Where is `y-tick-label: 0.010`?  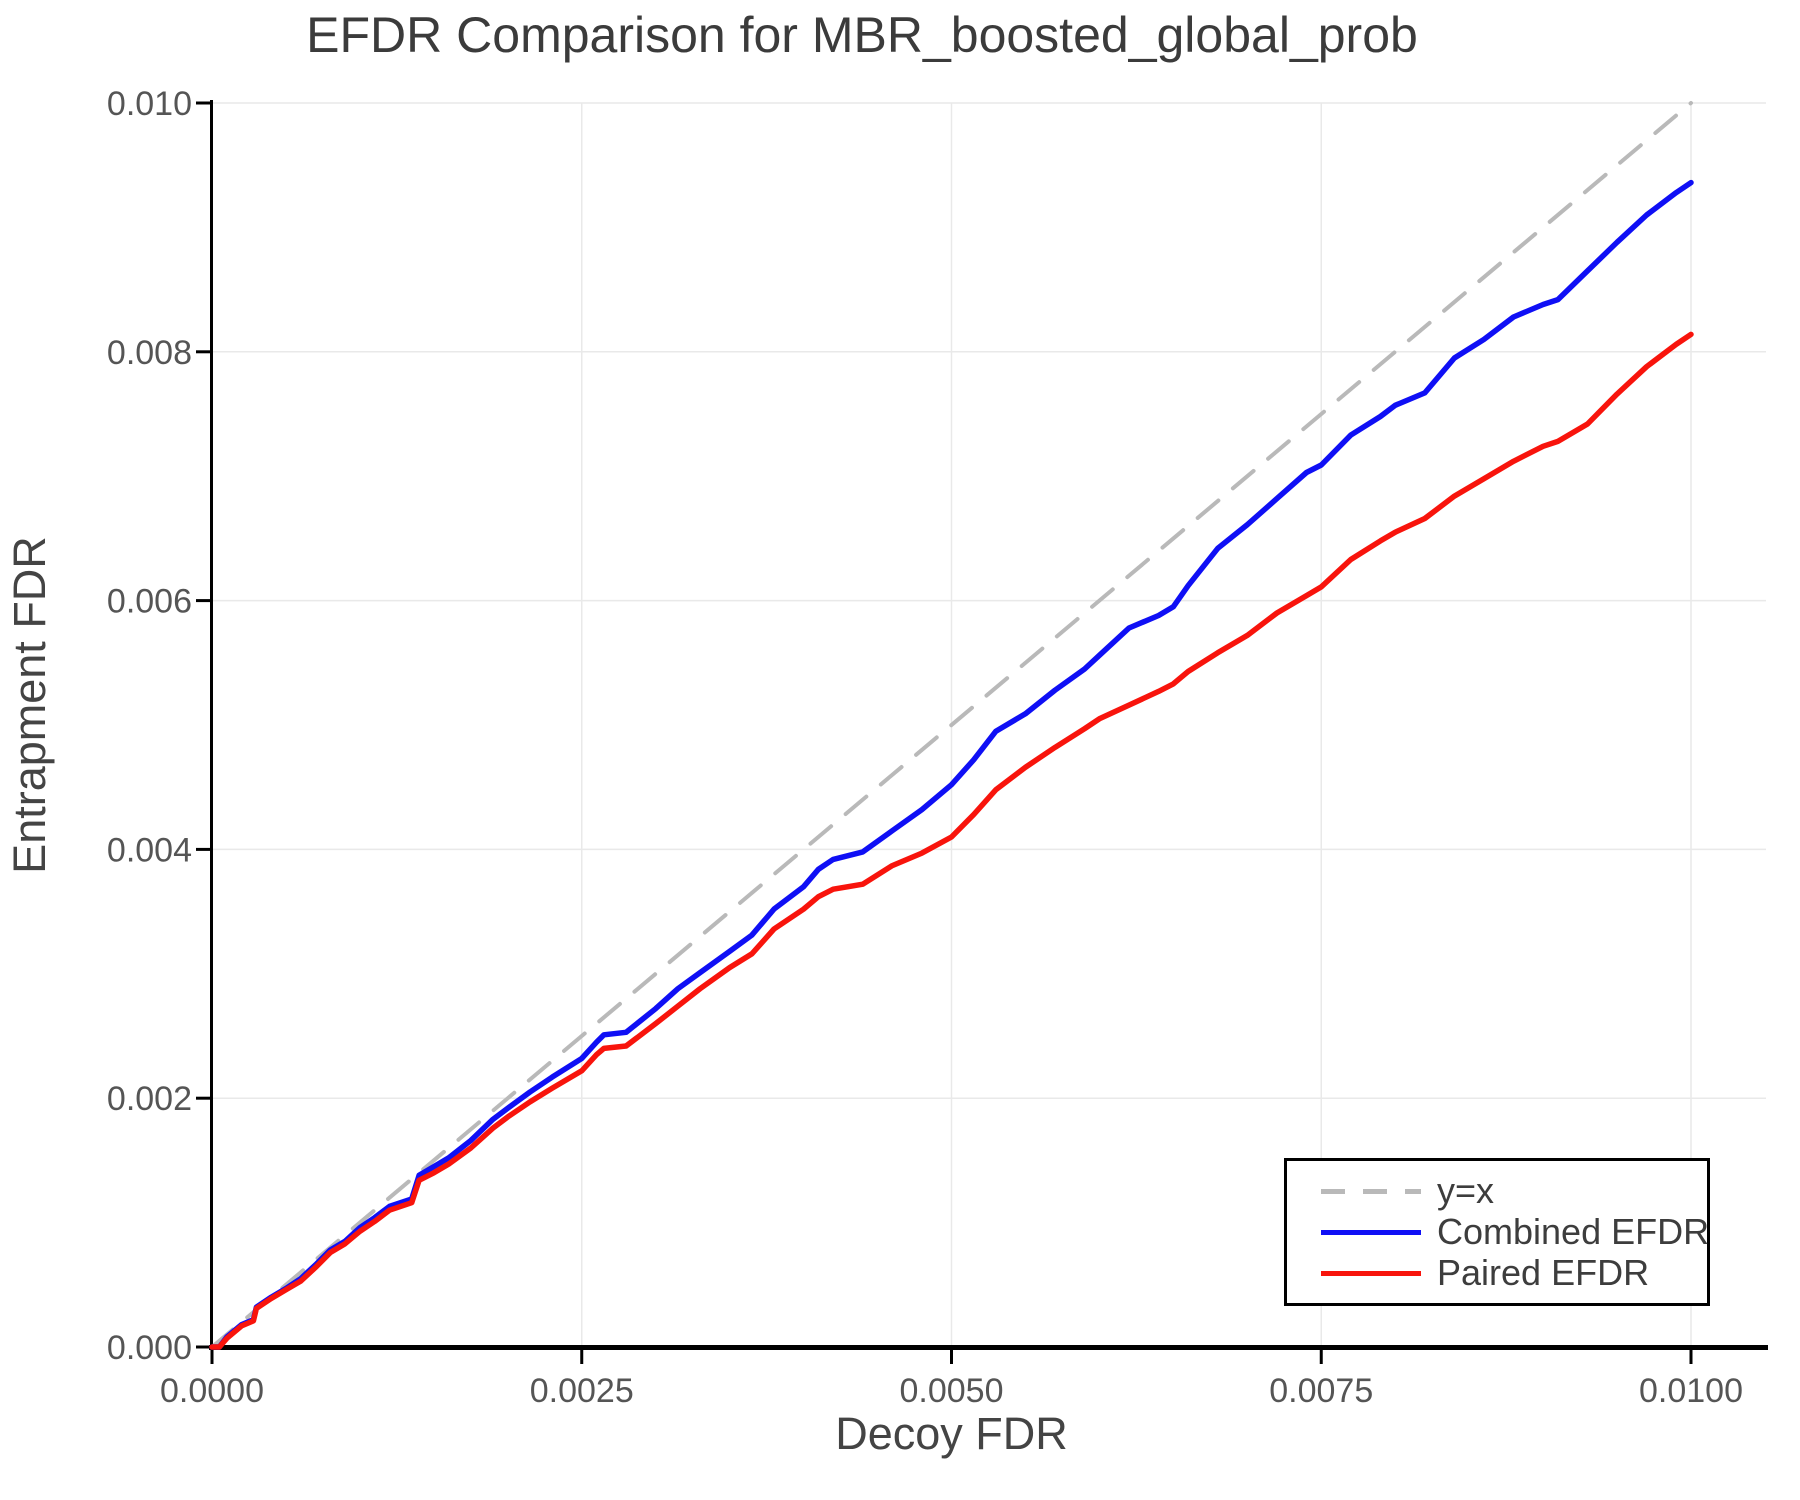
y-tick-label: 0.010 is located at coordinates (149, 104).